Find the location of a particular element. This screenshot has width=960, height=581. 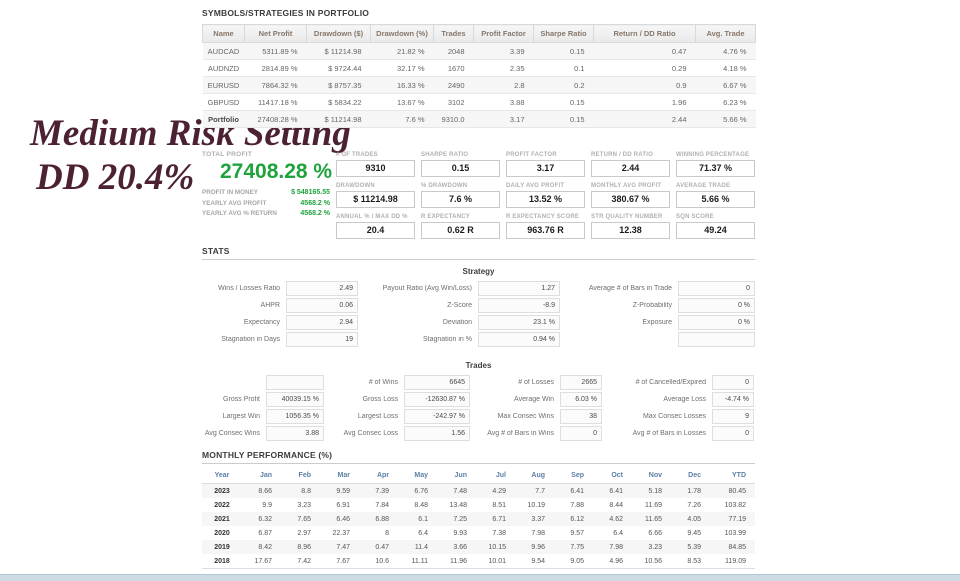

kpi-value: 49.24 is located at coordinates (715, 230).